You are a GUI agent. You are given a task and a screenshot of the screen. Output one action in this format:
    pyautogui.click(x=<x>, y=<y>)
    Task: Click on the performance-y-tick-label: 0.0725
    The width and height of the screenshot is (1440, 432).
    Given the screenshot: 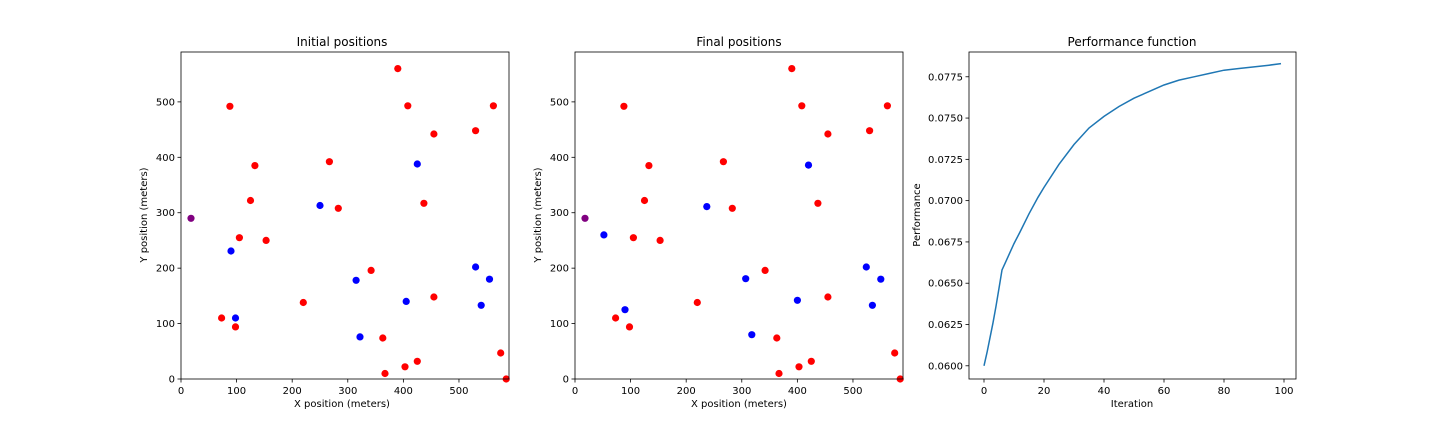 What is the action you would take?
    pyautogui.click(x=945, y=160)
    